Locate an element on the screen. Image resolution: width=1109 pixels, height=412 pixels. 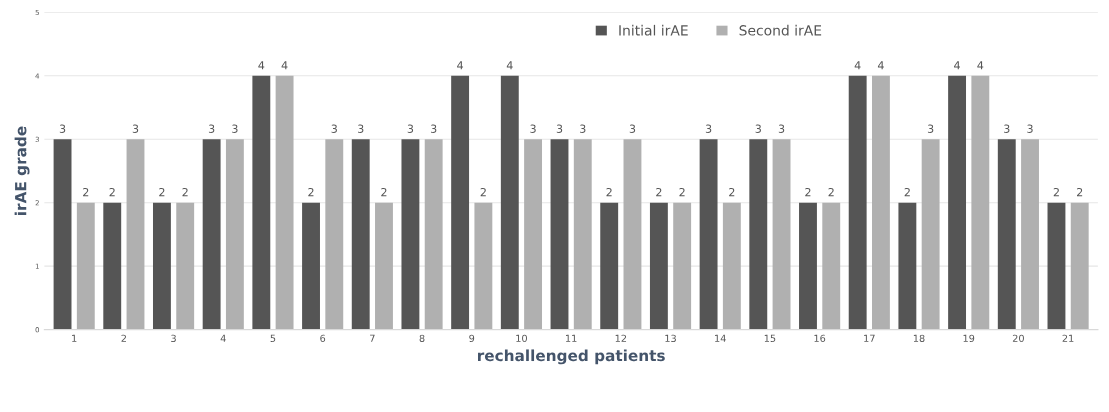
x-tick-label: 3 is located at coordinates (173, 338).